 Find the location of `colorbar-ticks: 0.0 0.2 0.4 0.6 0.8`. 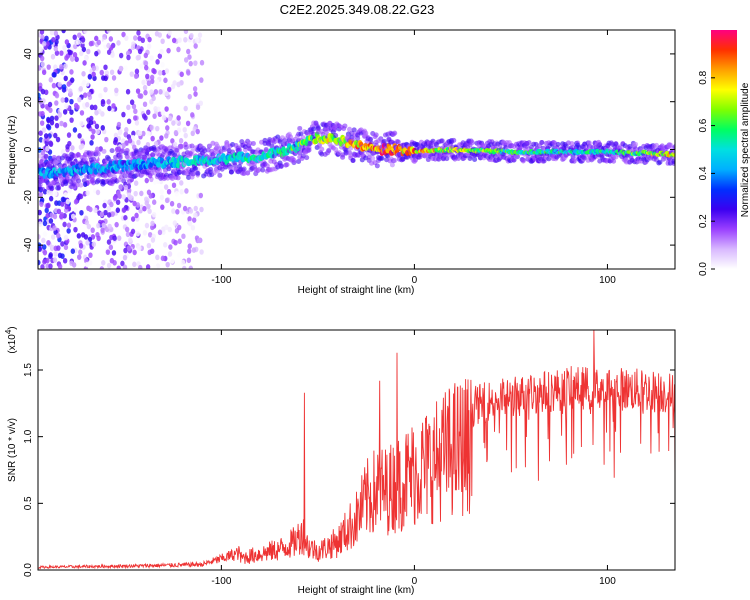

colorbar-ticks: 0.0 0.2 0.4 0.6 0.8 is located at coordinates (706, 173).